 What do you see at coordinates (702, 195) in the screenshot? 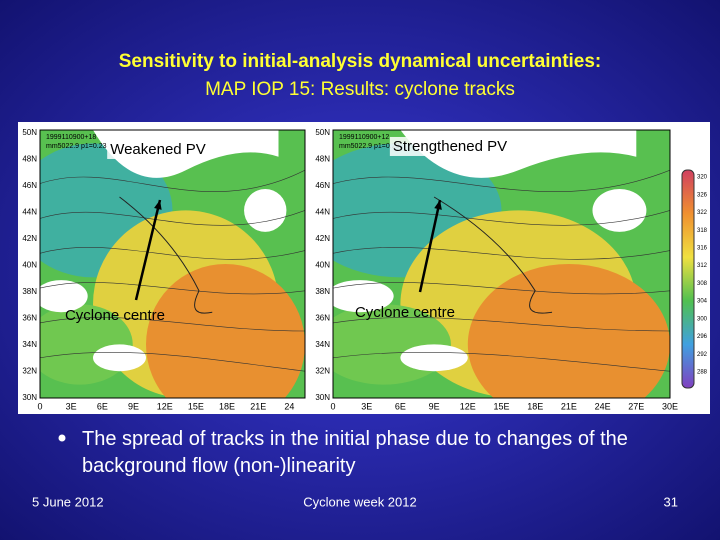
I see `colorbar-label: 326` at bounding box center [702, 195].